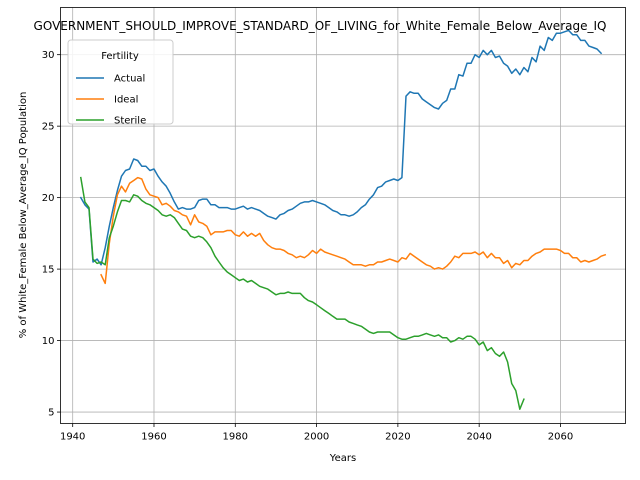 Image resolution: width=640 pixels, height=480 pixels. What do you see at coordinates (129, 79) in the screenshot?
I see `legend-label-actual: Actual` at bounding box center [129, 79].